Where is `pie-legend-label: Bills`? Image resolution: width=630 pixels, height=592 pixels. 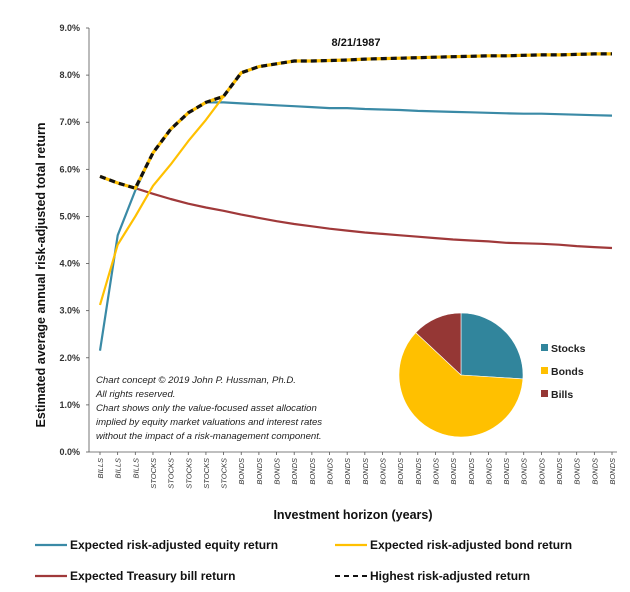
pie-legend-label: Bills is located at coordinates (562, 395).